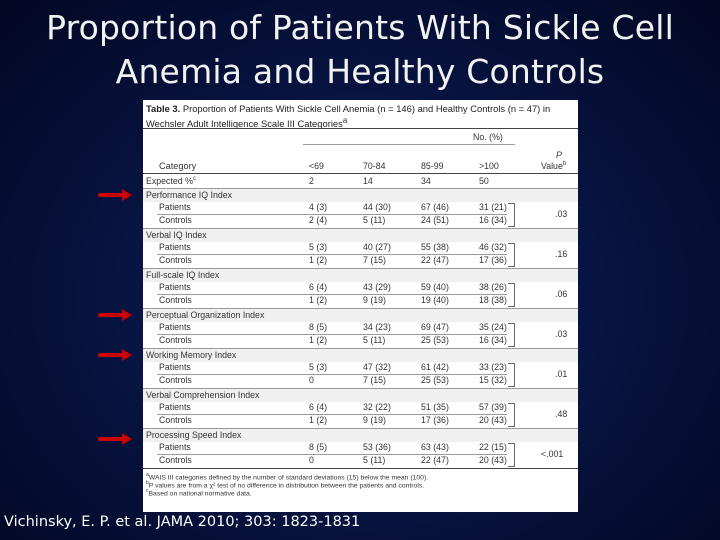 Image resolution: width=720 pixels, height=540 pixels. I want to click on footnote-text: Based on national normative data., so click(200, 494).